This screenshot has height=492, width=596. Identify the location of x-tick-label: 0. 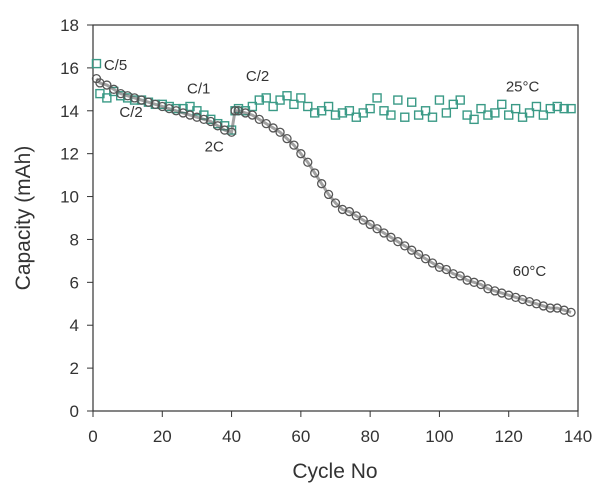
(92, 436).